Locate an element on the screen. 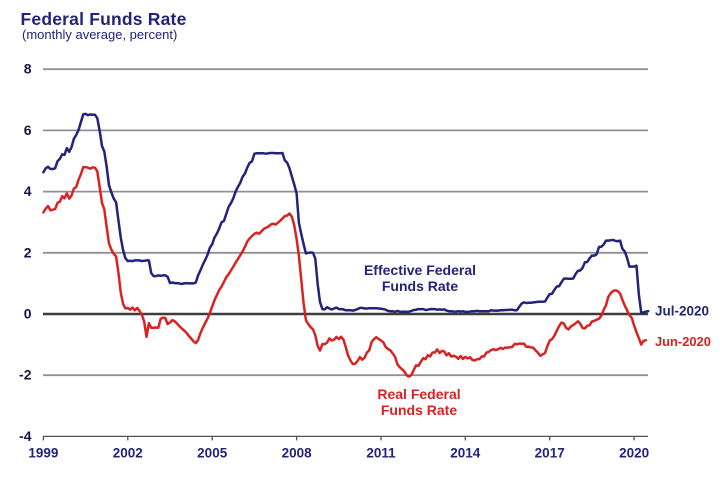 The image size is (720, 498). svg-text: 2005 is located at coordinates (212, 452).